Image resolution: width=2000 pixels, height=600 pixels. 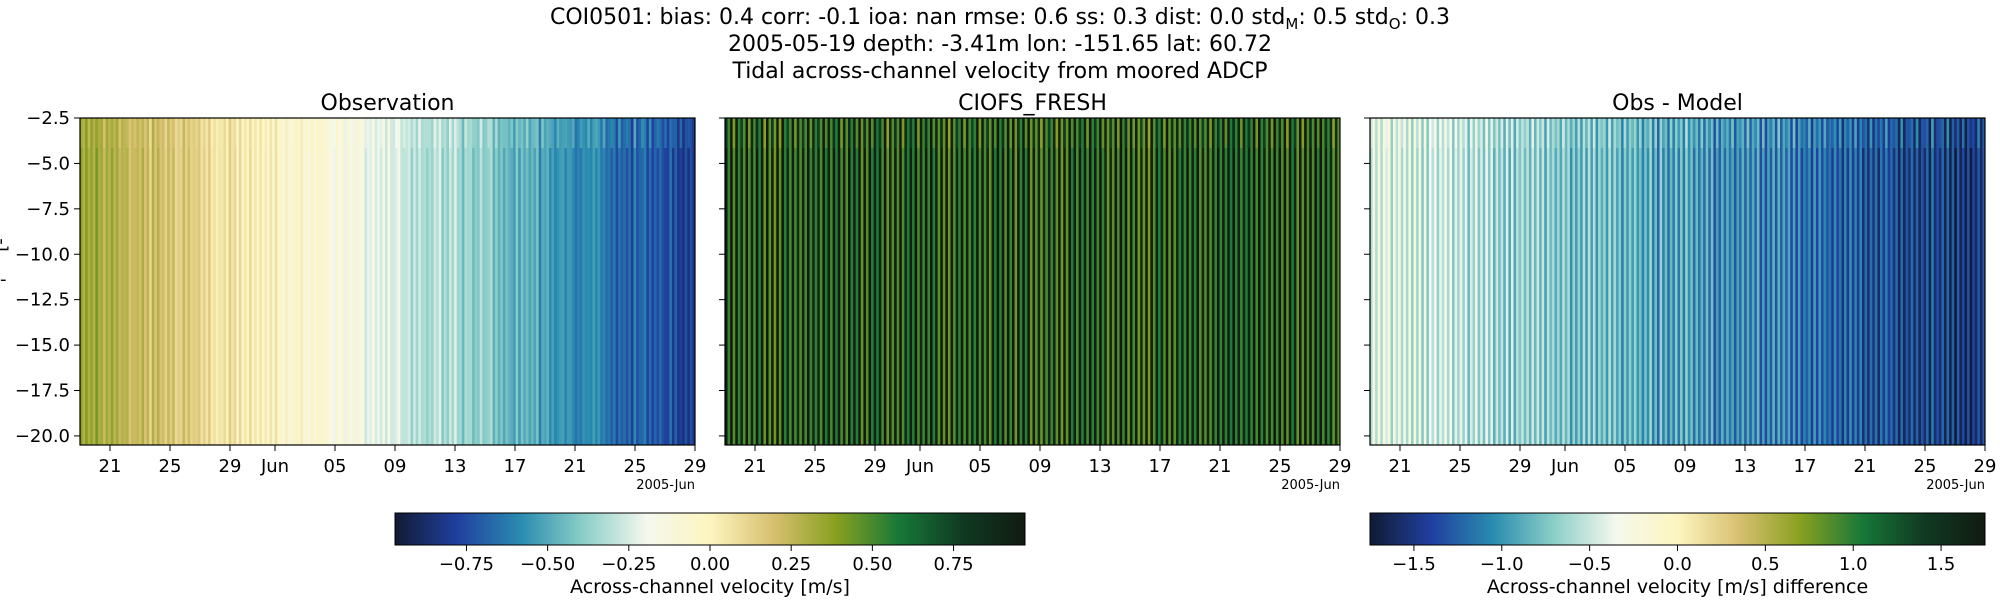 I want to click on colorbar-tick-label: −1.0, so click(x=1502, y=564).